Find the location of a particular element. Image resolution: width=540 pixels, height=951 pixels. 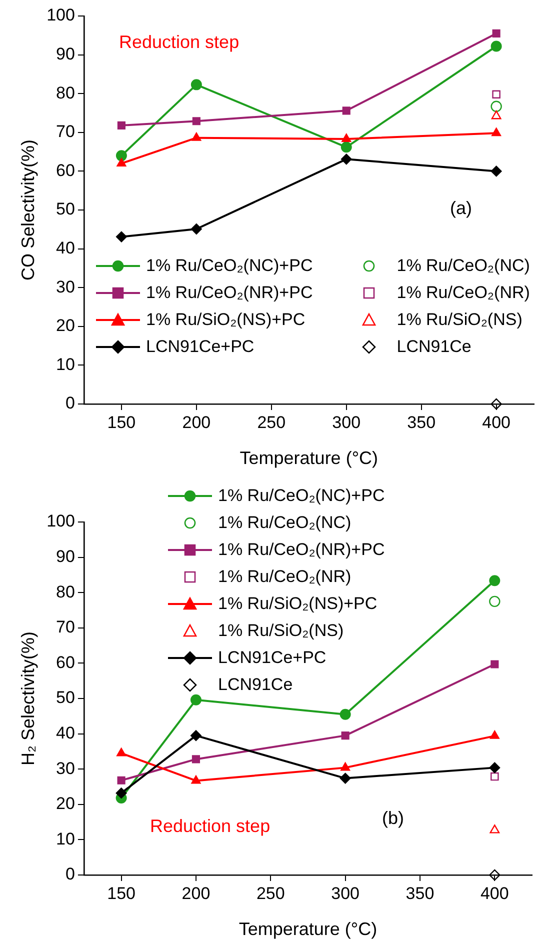

y-axis-title: CO Selectivity(%) is located at coordinates (28, 210).